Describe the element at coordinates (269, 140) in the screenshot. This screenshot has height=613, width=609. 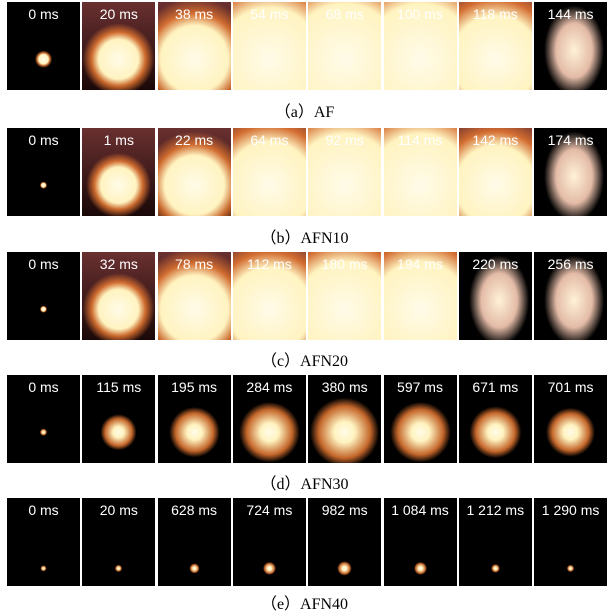
I see `time-label: 64 ms` at that location.